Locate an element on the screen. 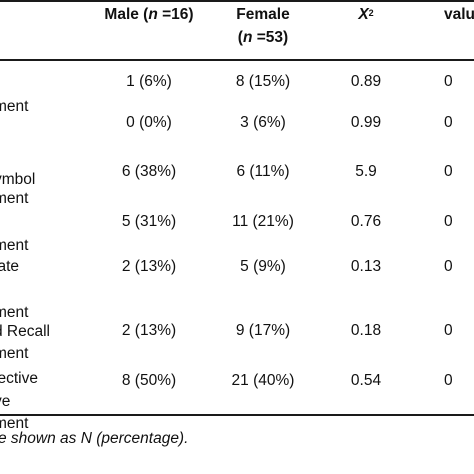 The height and width of the screenshot is (474, 474). cell-male: 6 (38%) is located at coordinates (149, 171).